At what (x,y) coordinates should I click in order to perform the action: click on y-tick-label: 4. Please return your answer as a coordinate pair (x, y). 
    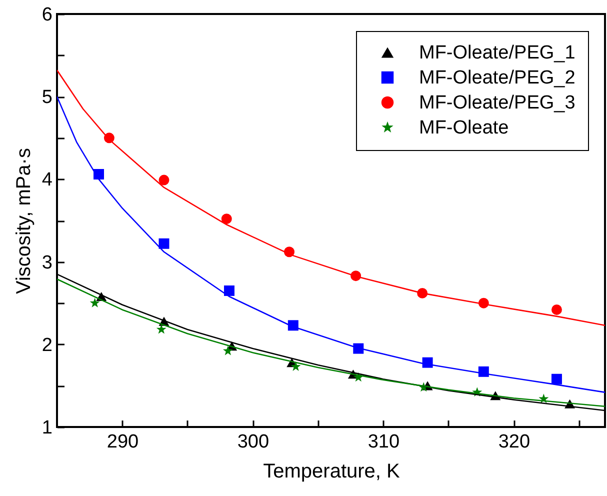
    Looking at the image, I should click on (47, 180).